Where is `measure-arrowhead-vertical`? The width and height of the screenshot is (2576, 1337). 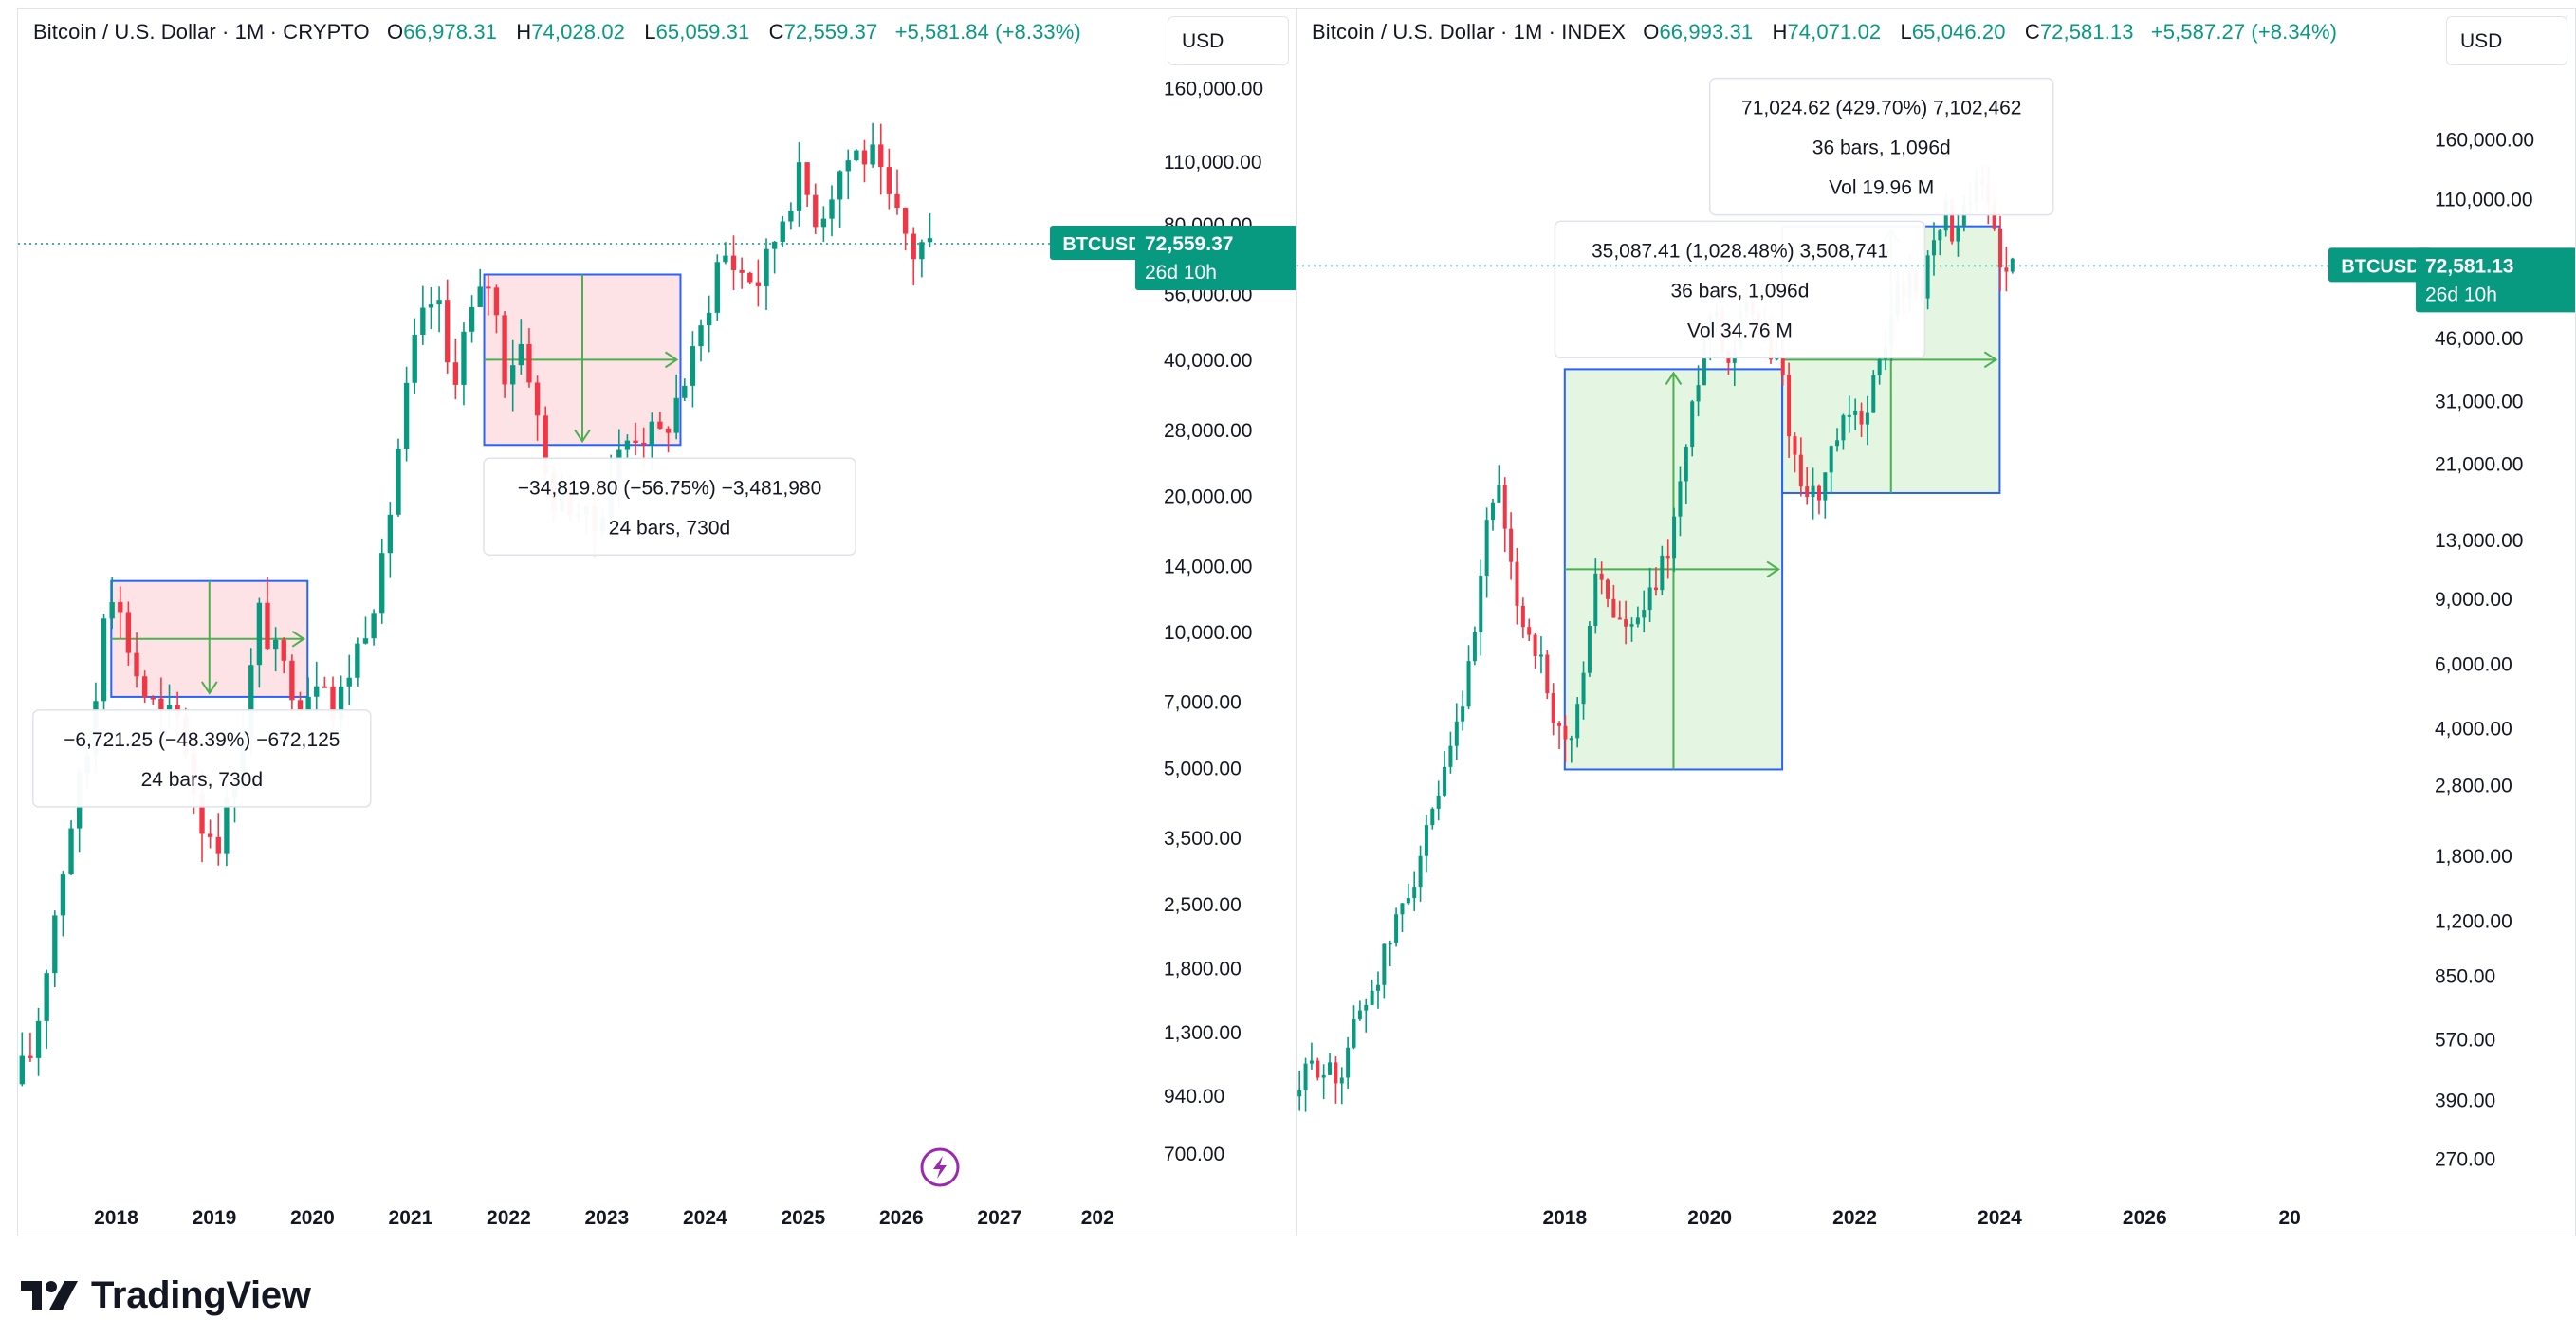
measure-arrowhead-vertical is located at coordinates (582, 436).